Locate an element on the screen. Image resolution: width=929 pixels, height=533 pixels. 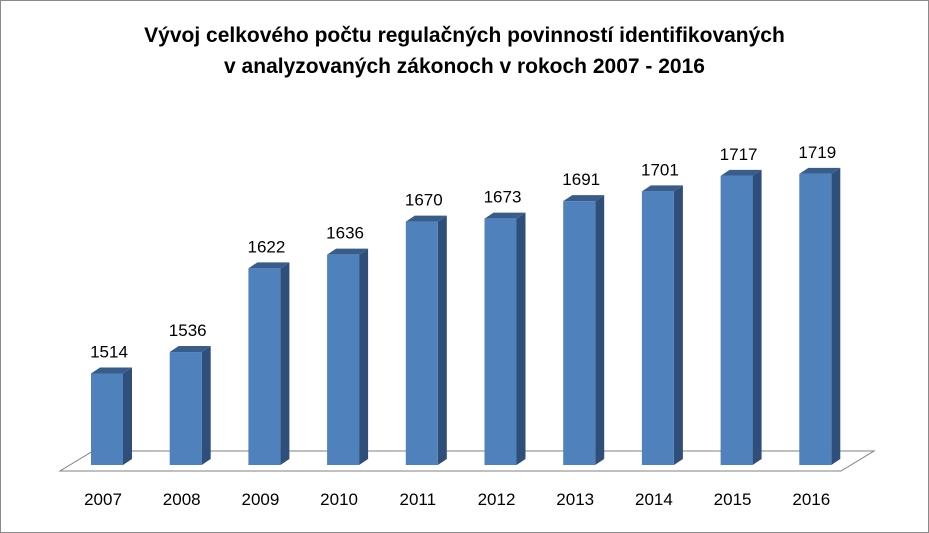
bar-side-2009 is located at coordinates (285, 363).